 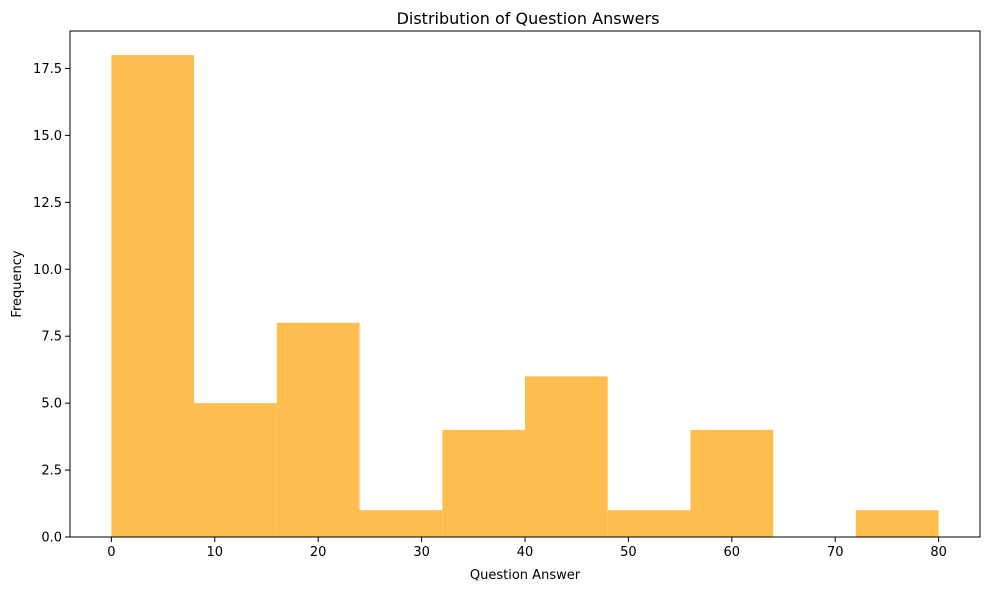 What do you see at coordinates (47, 270) in the screenshot?
I see `y-tick-label: 10.0` at bounding box center [47, 270].